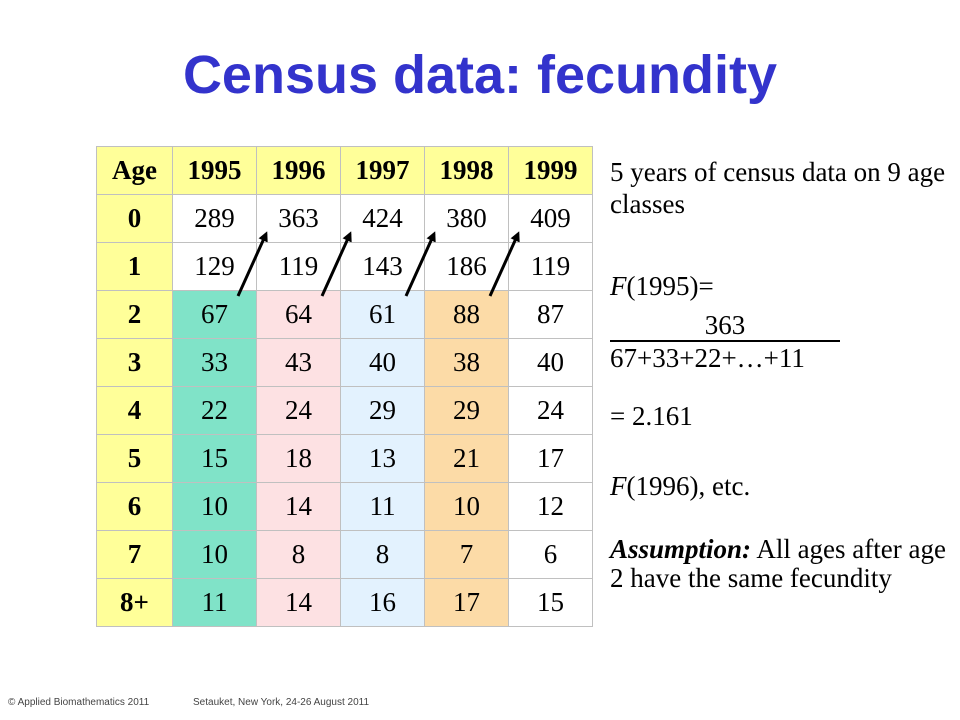 The width and height of the screenshot is (960, 720). What do you see at coordinates (214, 362) in the screenshot?
I see `value-cell: 33` at bounding box center [214, 362].